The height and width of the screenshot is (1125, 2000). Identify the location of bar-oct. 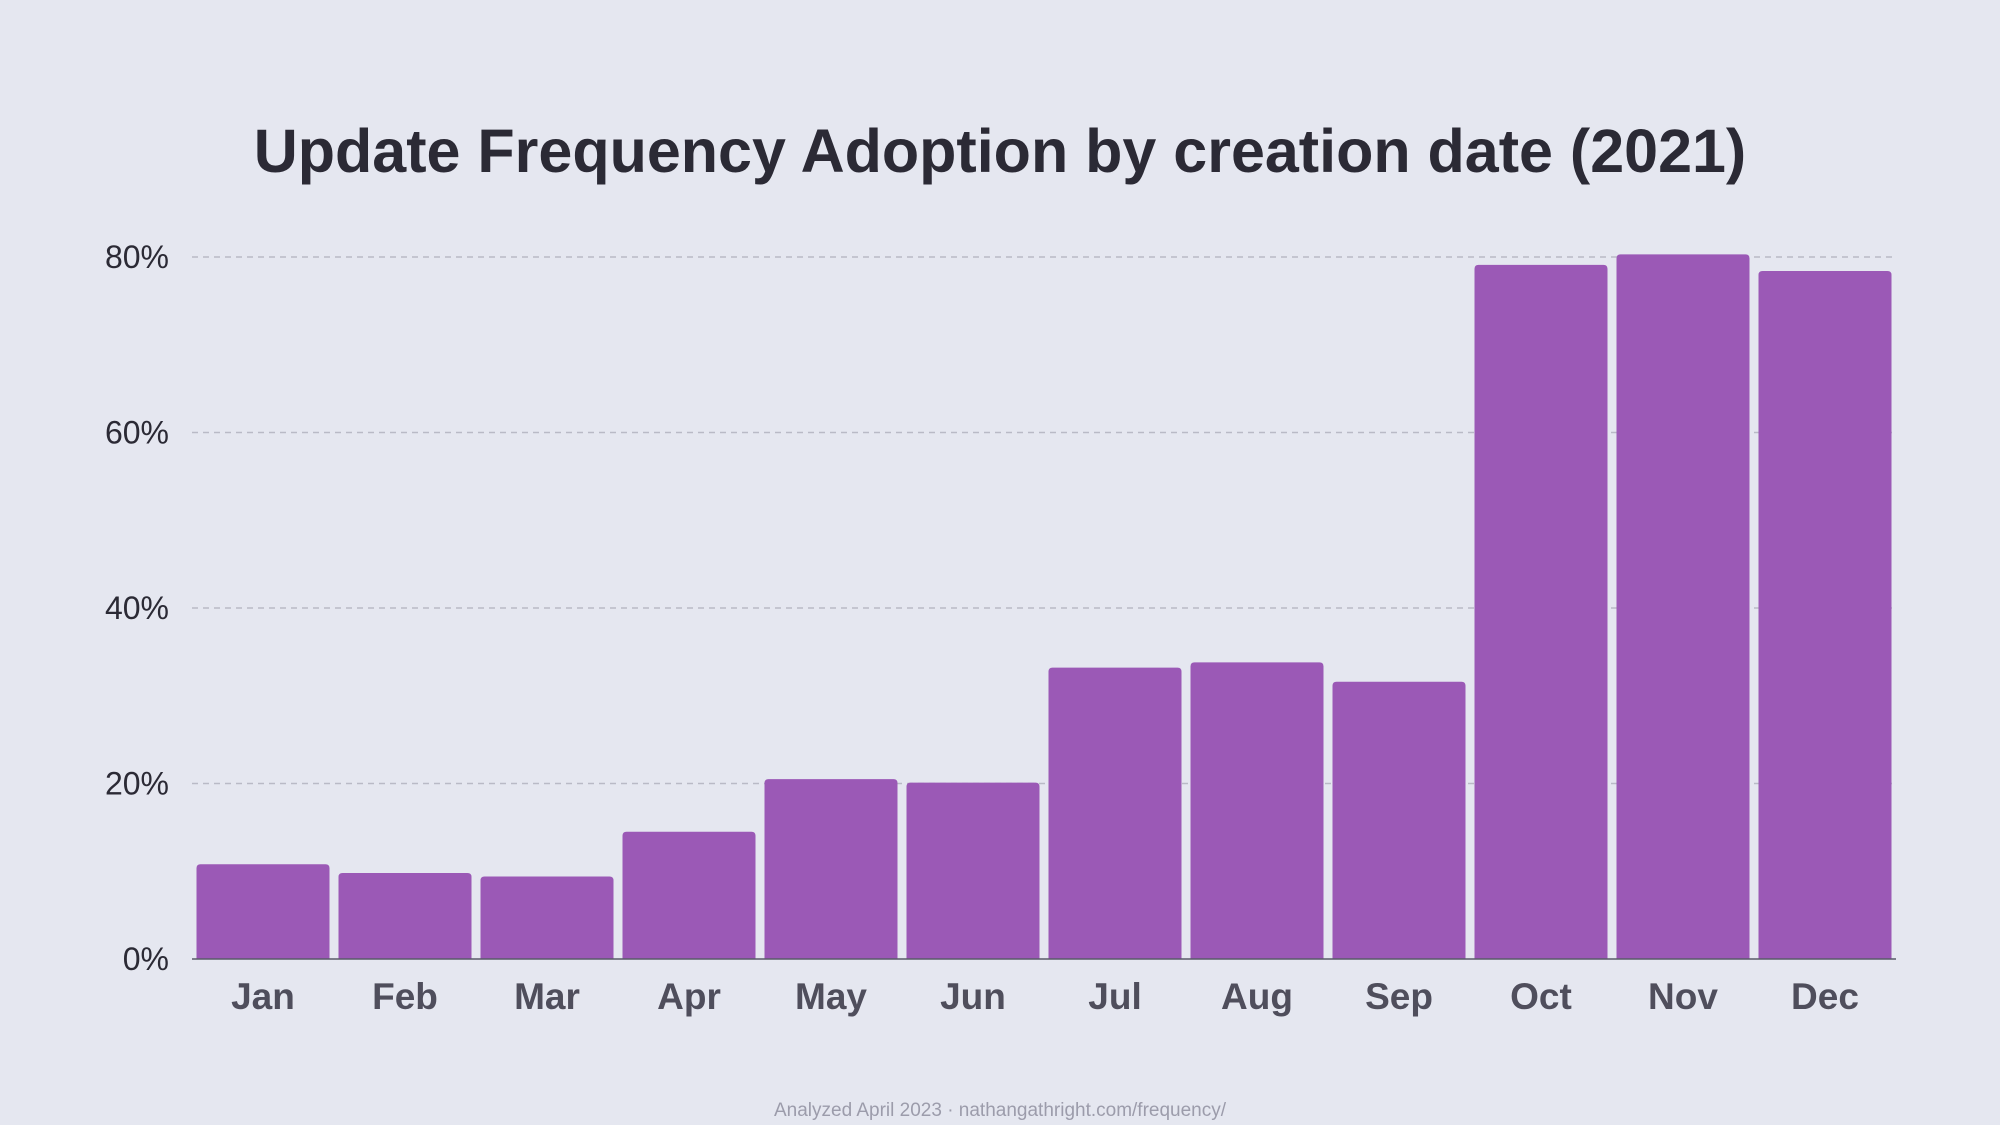
(1541, 612).